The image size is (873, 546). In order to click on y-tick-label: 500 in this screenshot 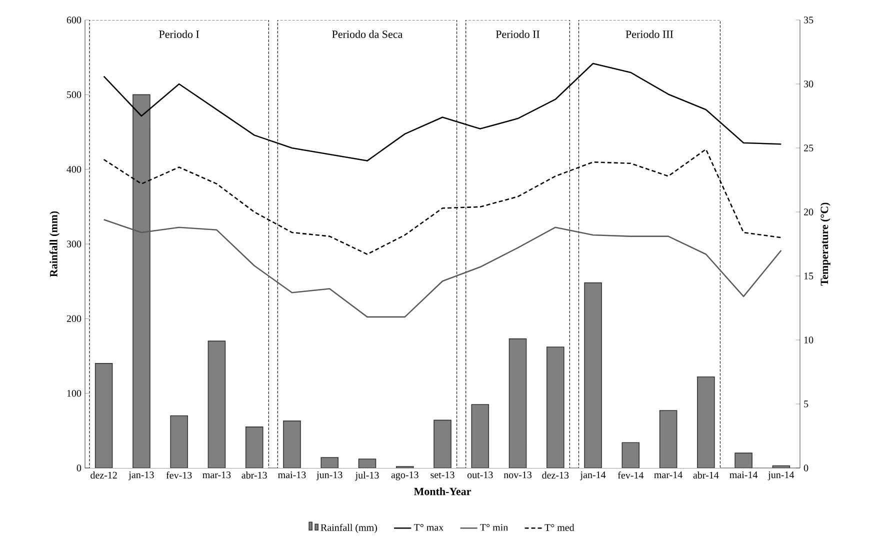, I will do `click(74, 94)`.